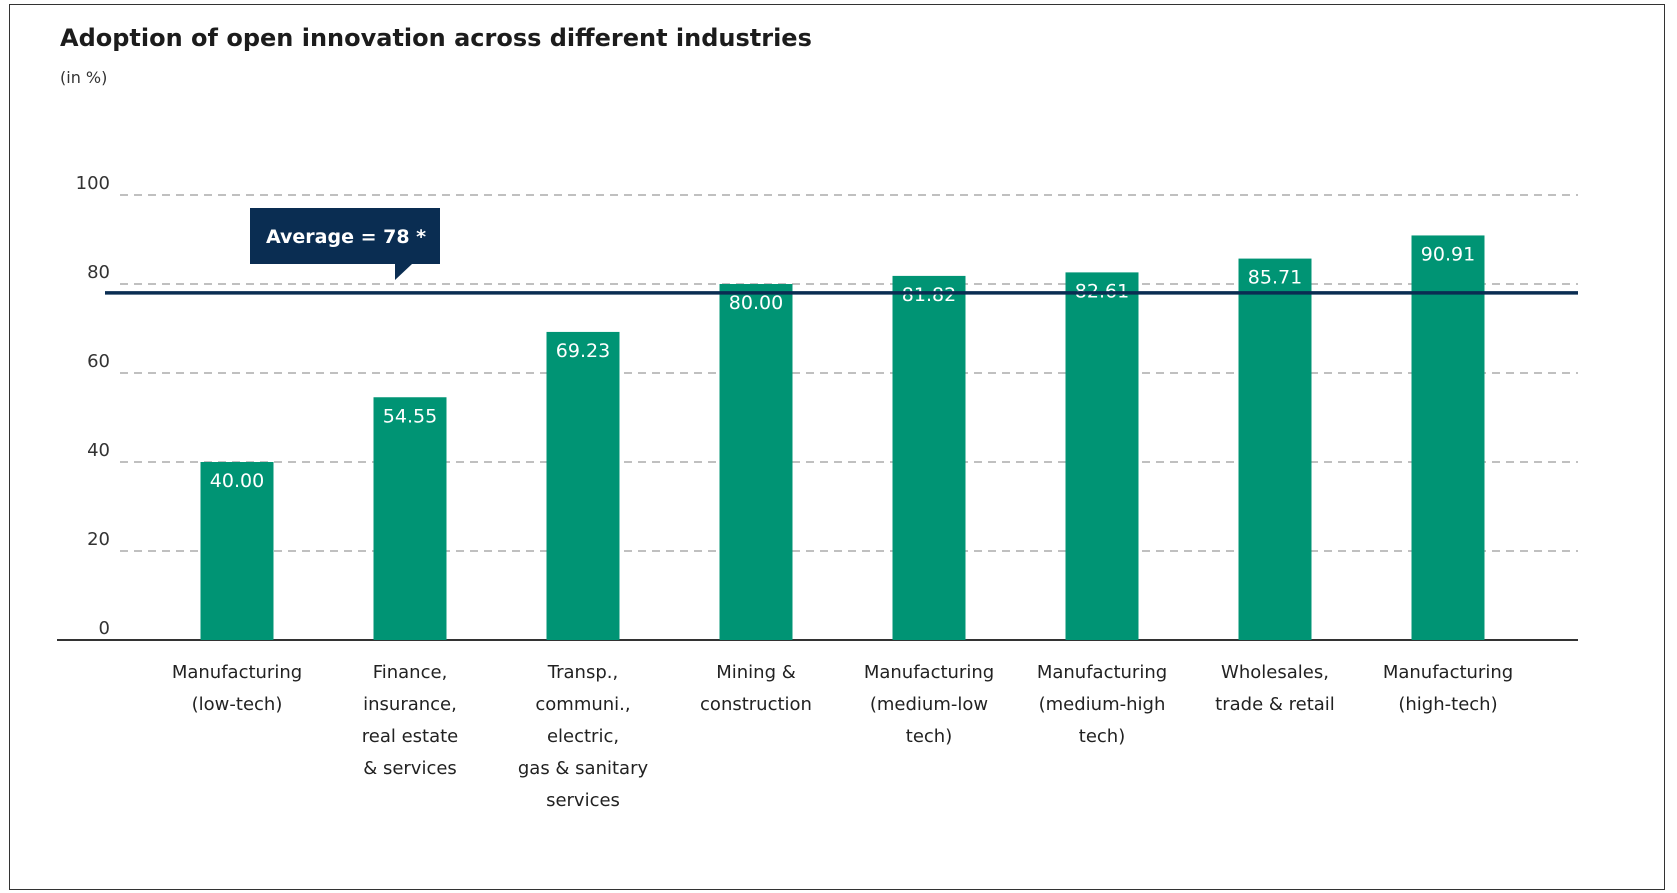 This screenshot has width=1677, height=893. I want to click on y-tick-label: 100, so click(93, 183).